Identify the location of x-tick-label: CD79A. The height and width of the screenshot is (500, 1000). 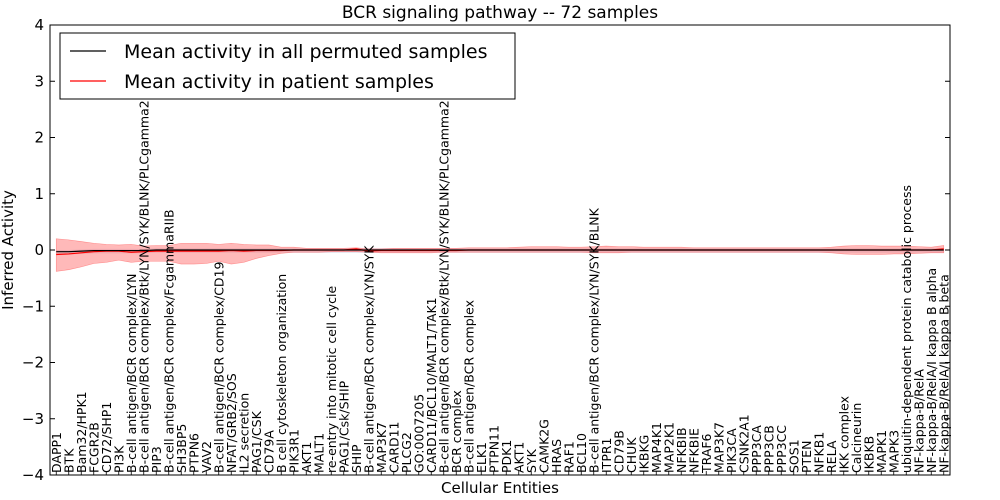
(268, 451).